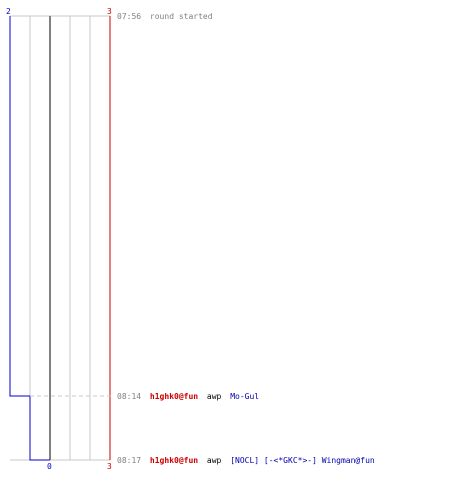 The width and height of the screenshot is (450, 500). Describe the element at coordinates (109, 466) in the screenshot. I see `score-right-bottom: 3` at that location.